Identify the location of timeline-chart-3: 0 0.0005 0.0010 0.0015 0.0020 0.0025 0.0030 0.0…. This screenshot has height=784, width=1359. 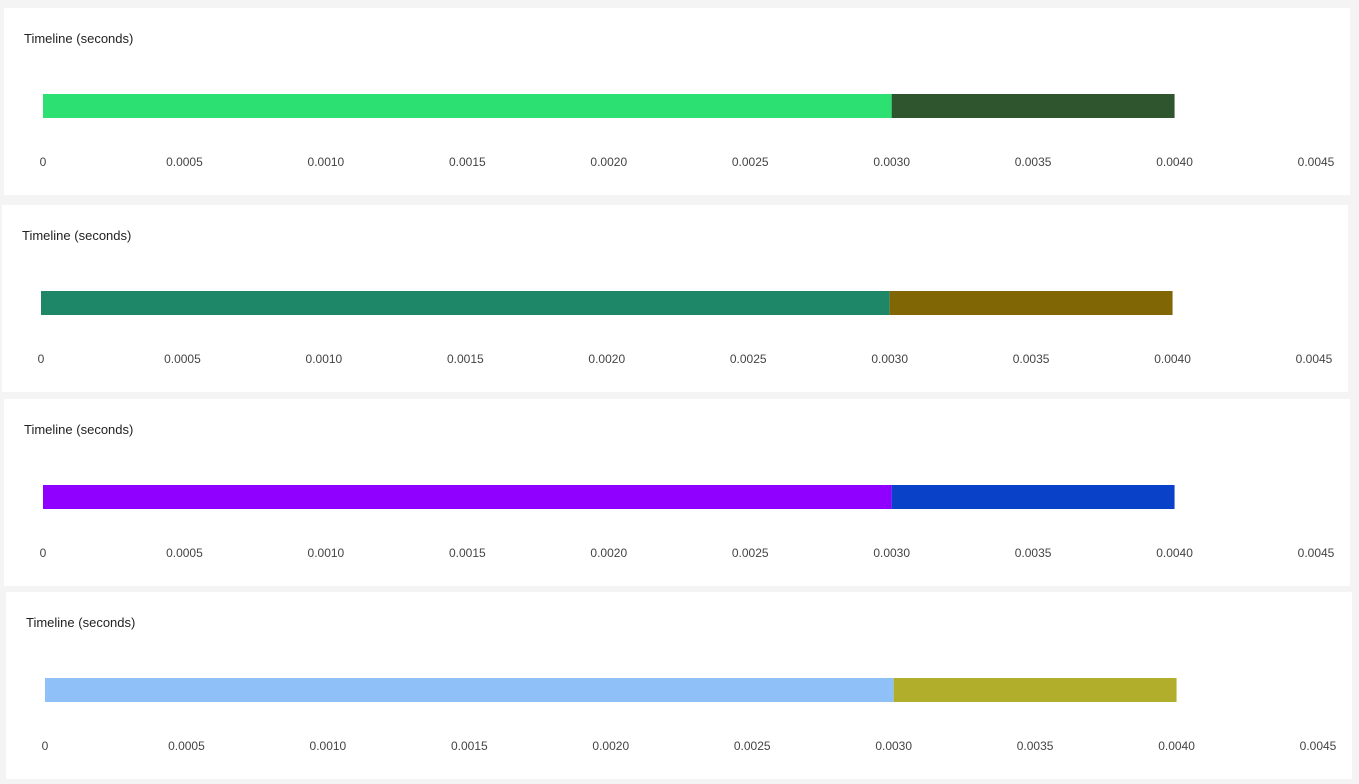
(687, 522).